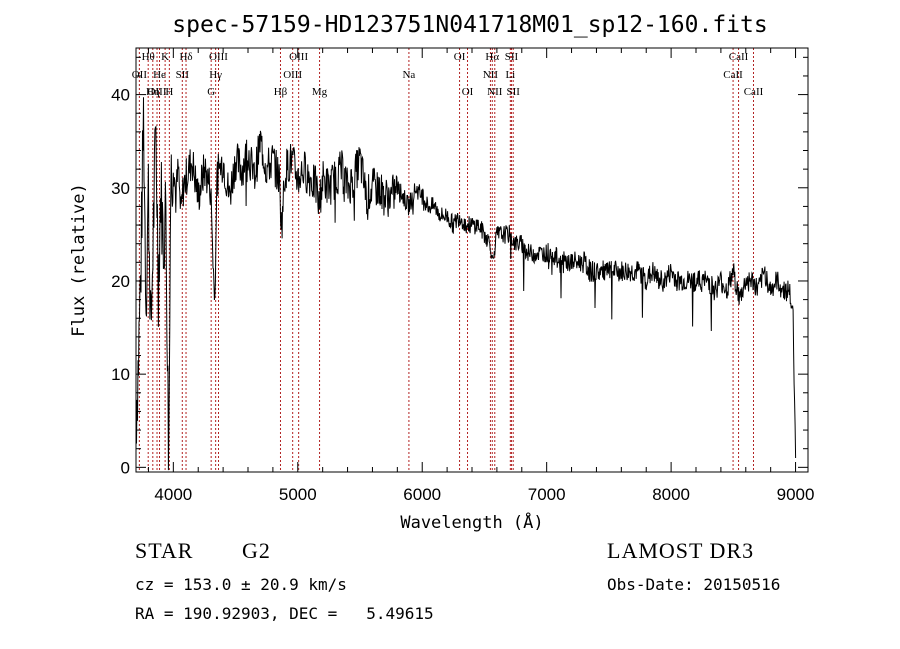  Describe the element at coordinates (298, 494) in the screenshot. I see `x-tick-label: 5000` at that location.